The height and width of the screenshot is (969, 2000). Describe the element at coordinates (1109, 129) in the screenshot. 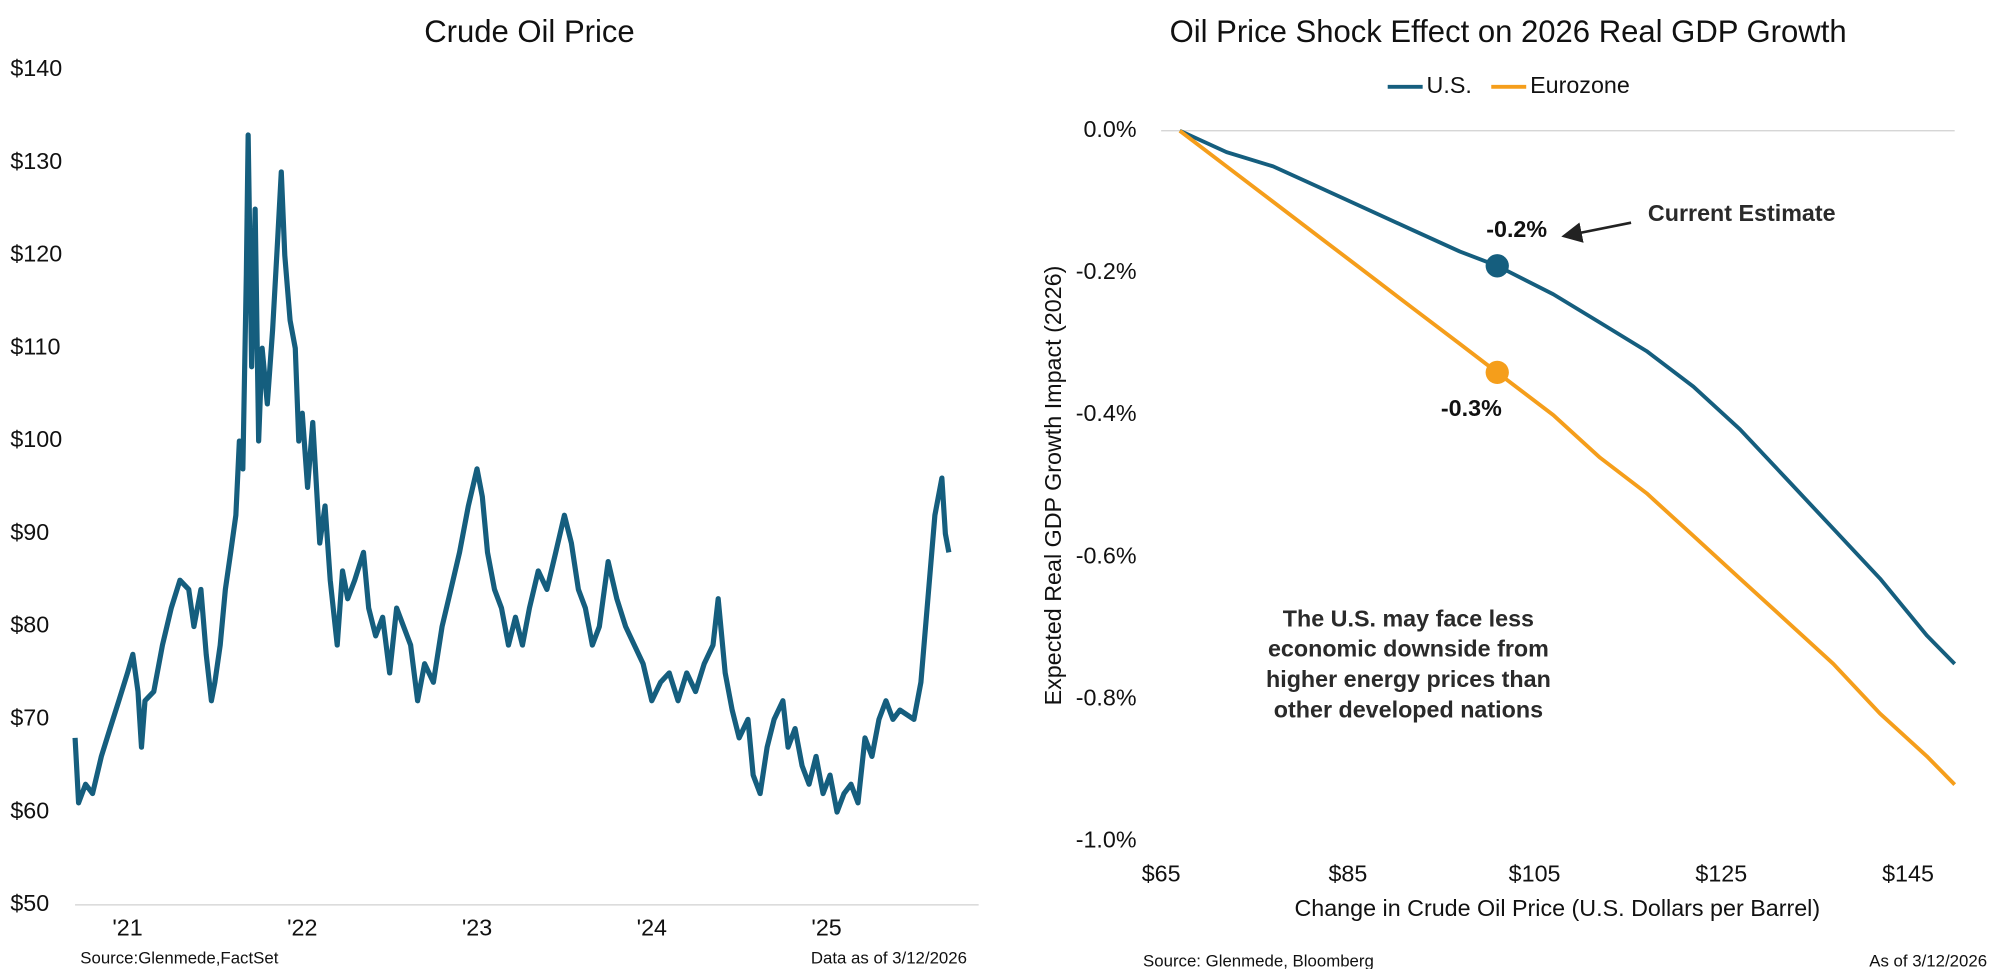

I see `y-tick-label: 0.0%` at that location.